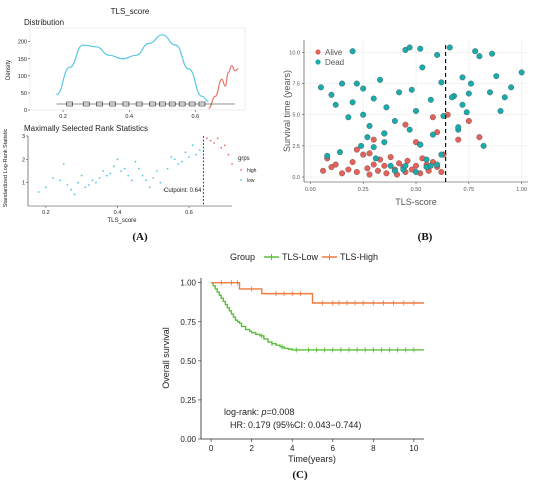  I want to click on km-logrank-prefix: log-rank:, so click(243, 412).